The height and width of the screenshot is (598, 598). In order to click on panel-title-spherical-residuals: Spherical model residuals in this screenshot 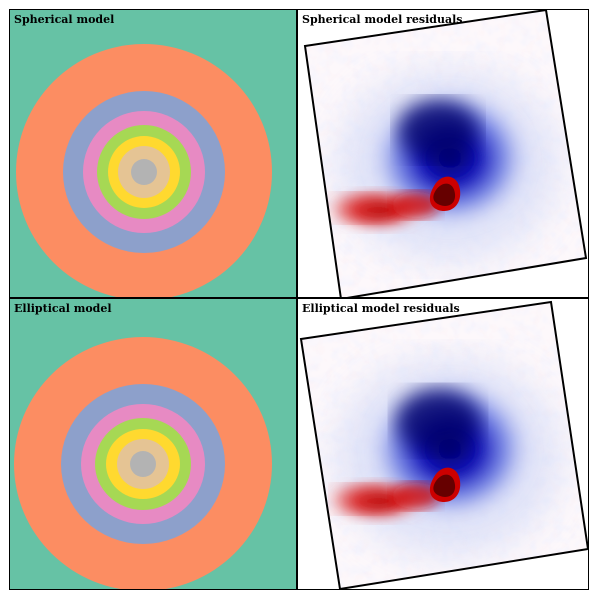, I will do `click(382, 19)`.